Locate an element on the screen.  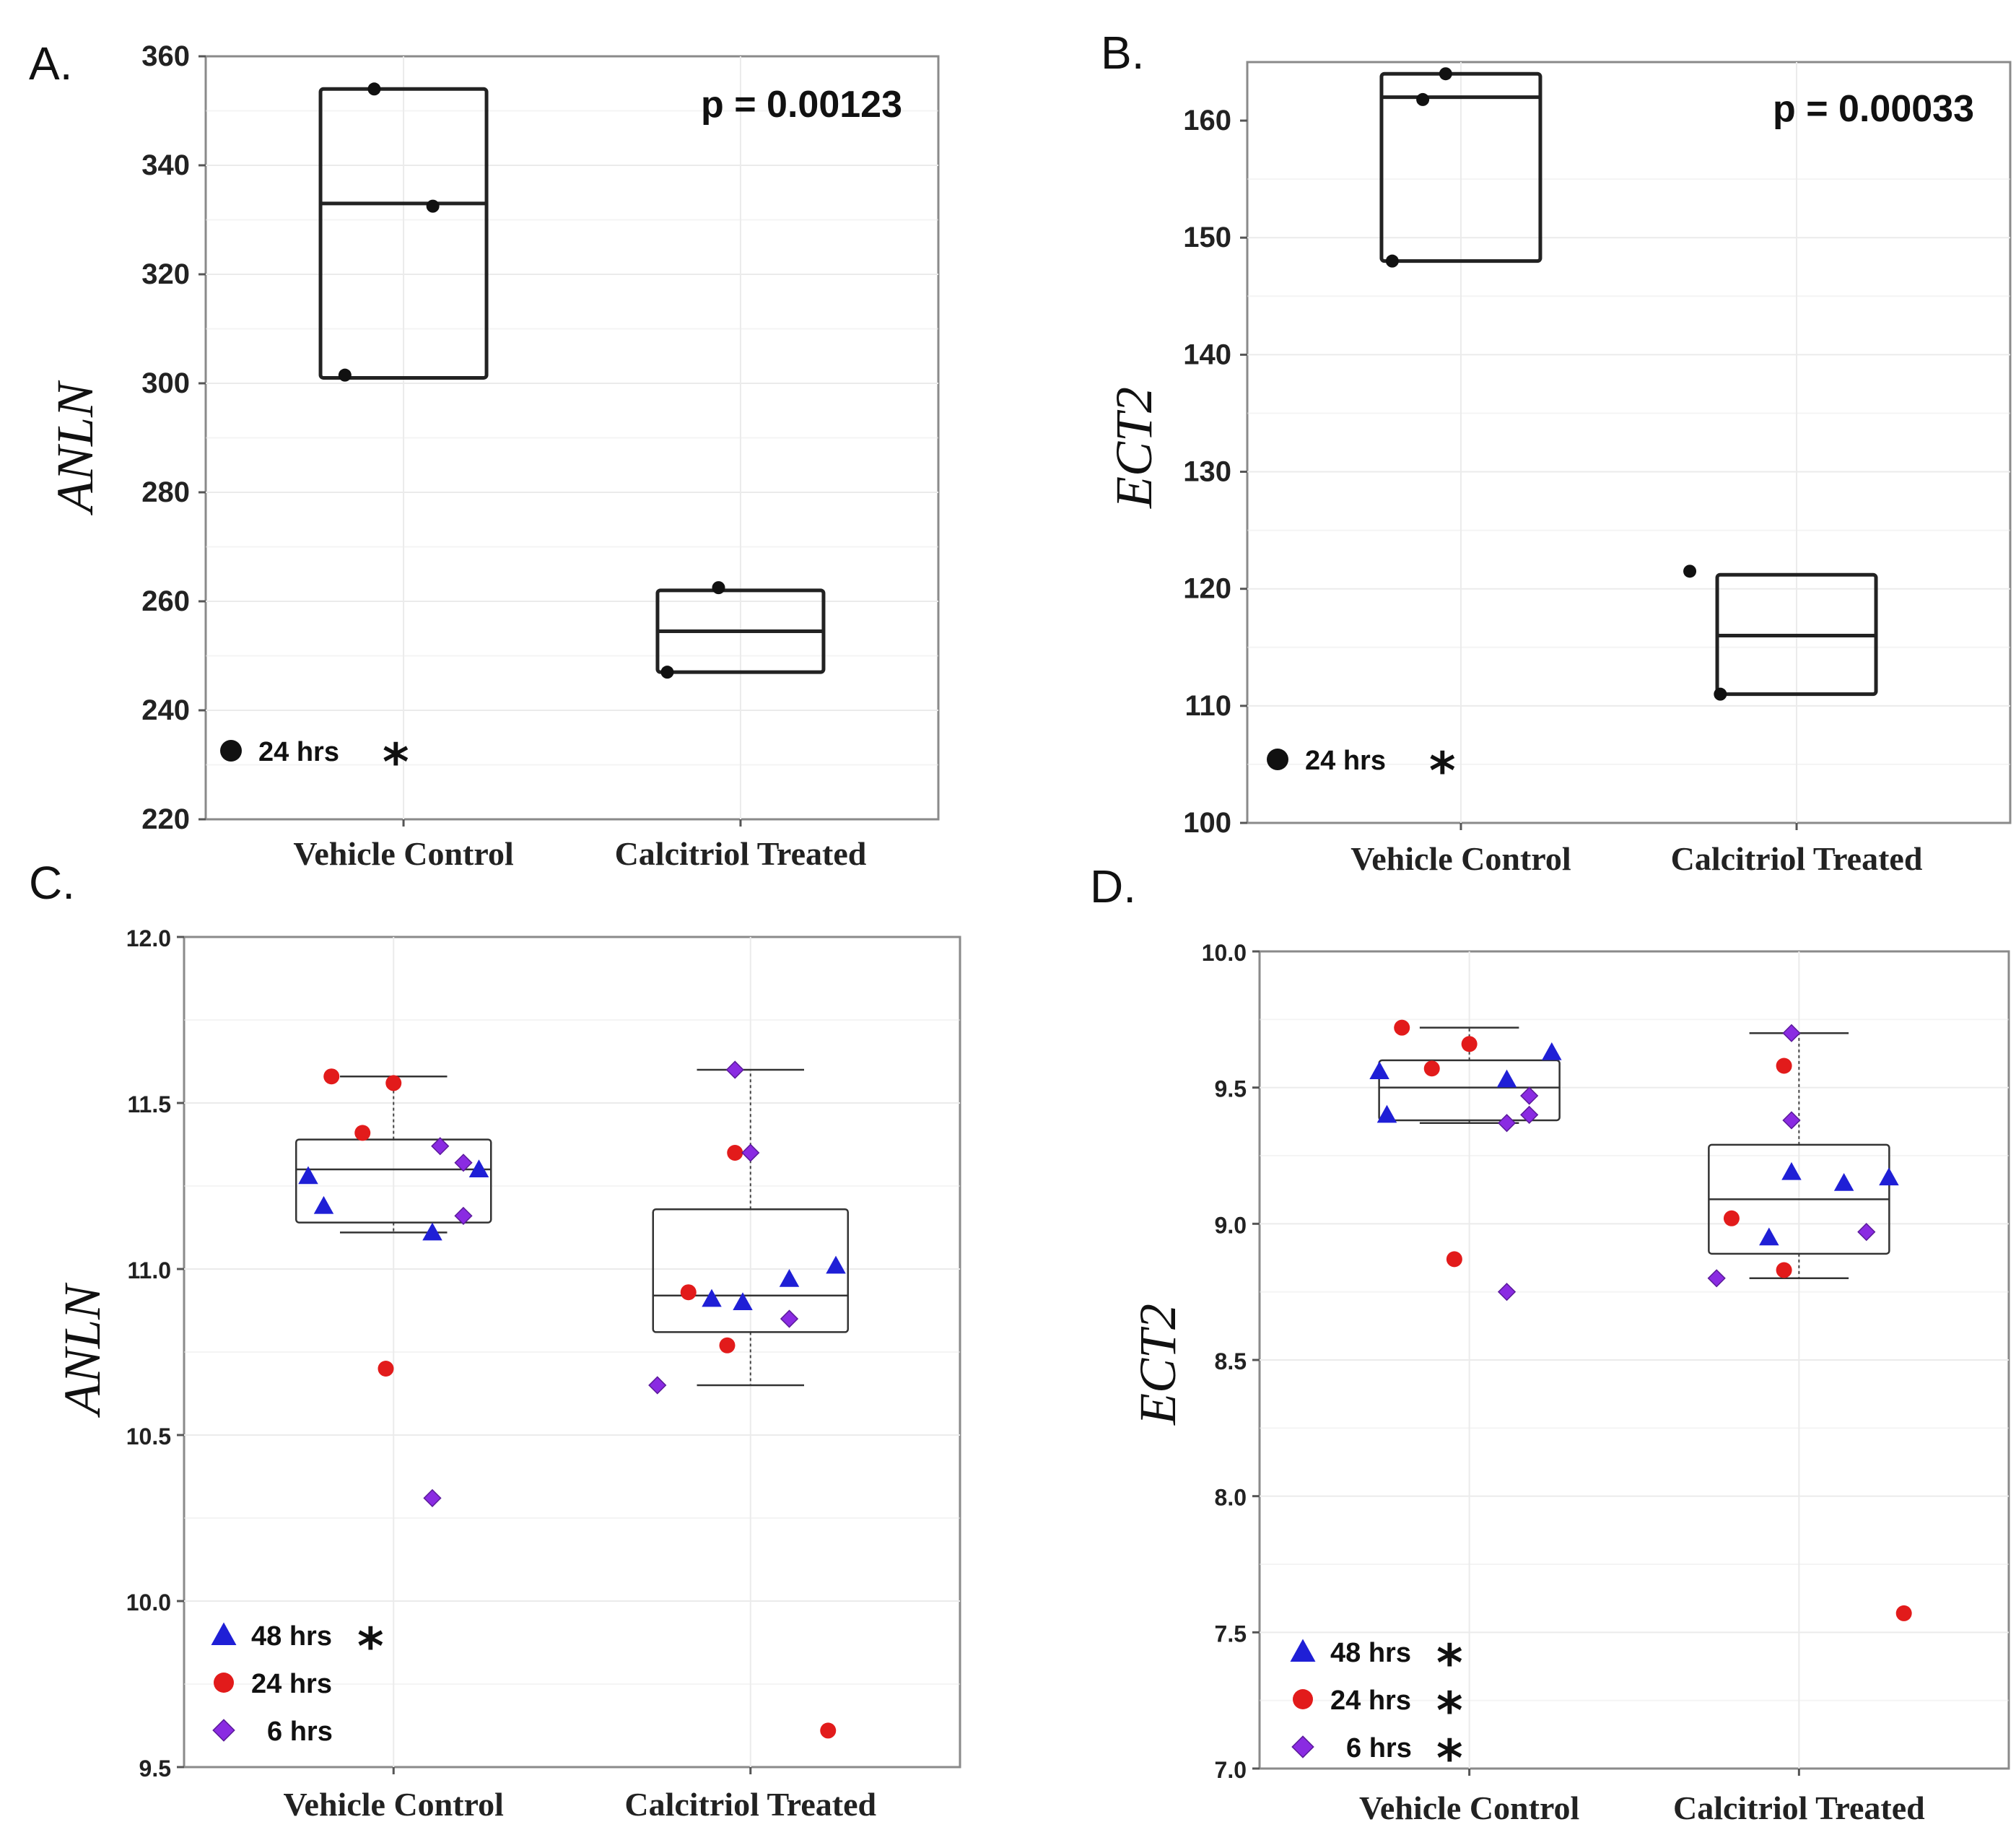
y-tick-label: 150 is located at coordinates (1207, 237).